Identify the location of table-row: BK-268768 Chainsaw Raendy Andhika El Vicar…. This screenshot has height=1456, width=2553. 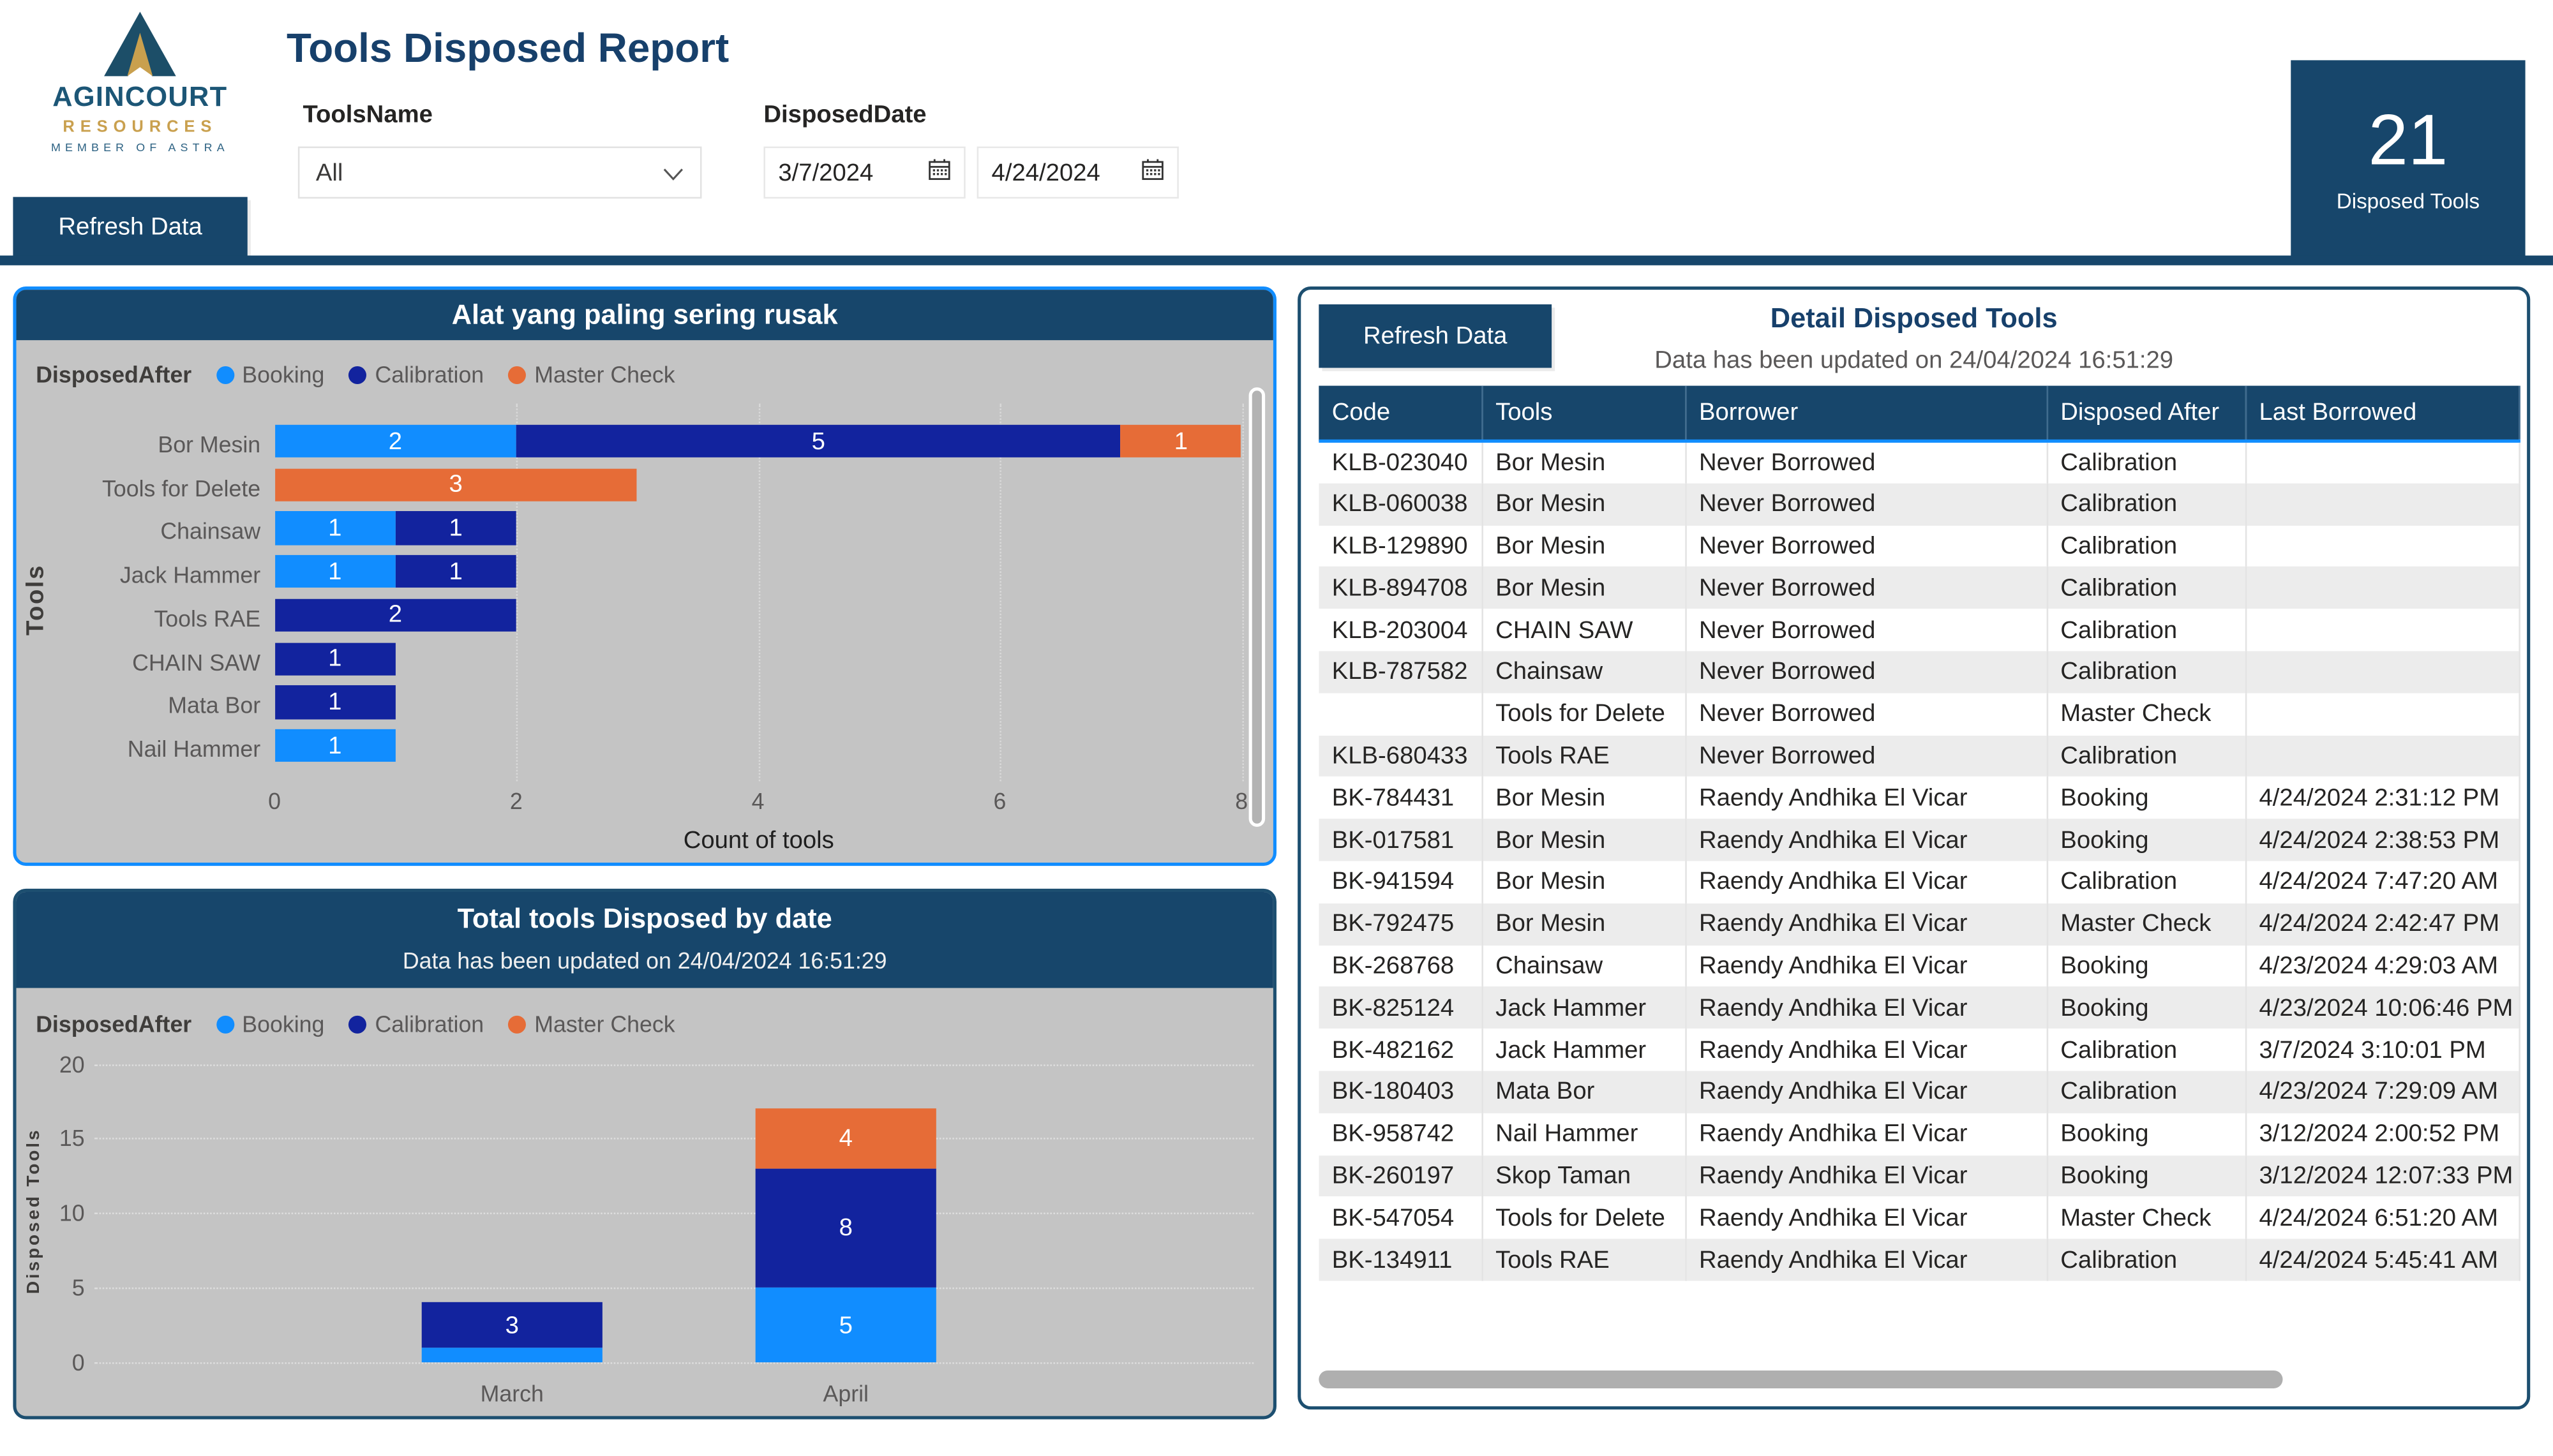
(1920, 966).